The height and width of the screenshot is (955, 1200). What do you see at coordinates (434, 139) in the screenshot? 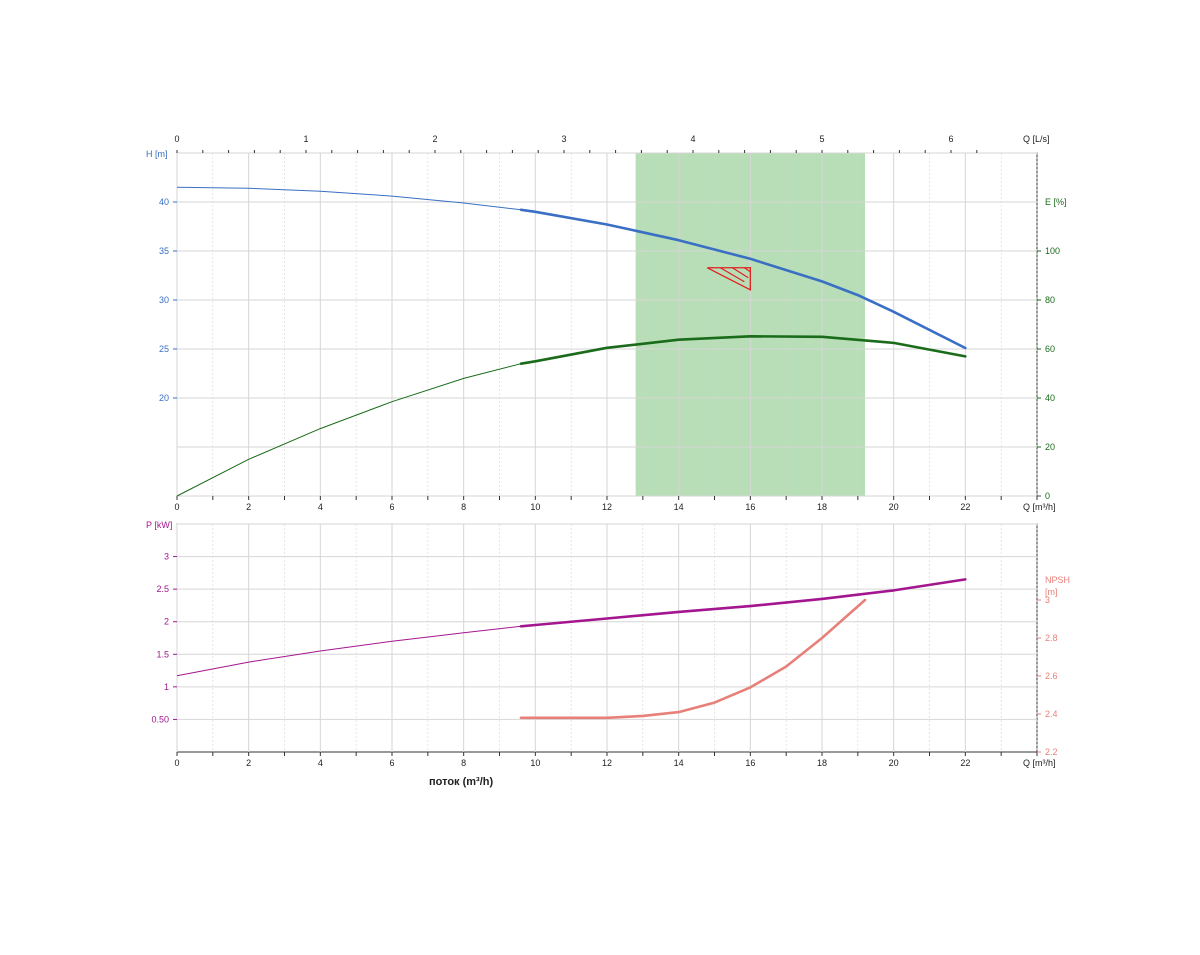
I see `top-tick-label: 2` at bounding box center [434, 139].